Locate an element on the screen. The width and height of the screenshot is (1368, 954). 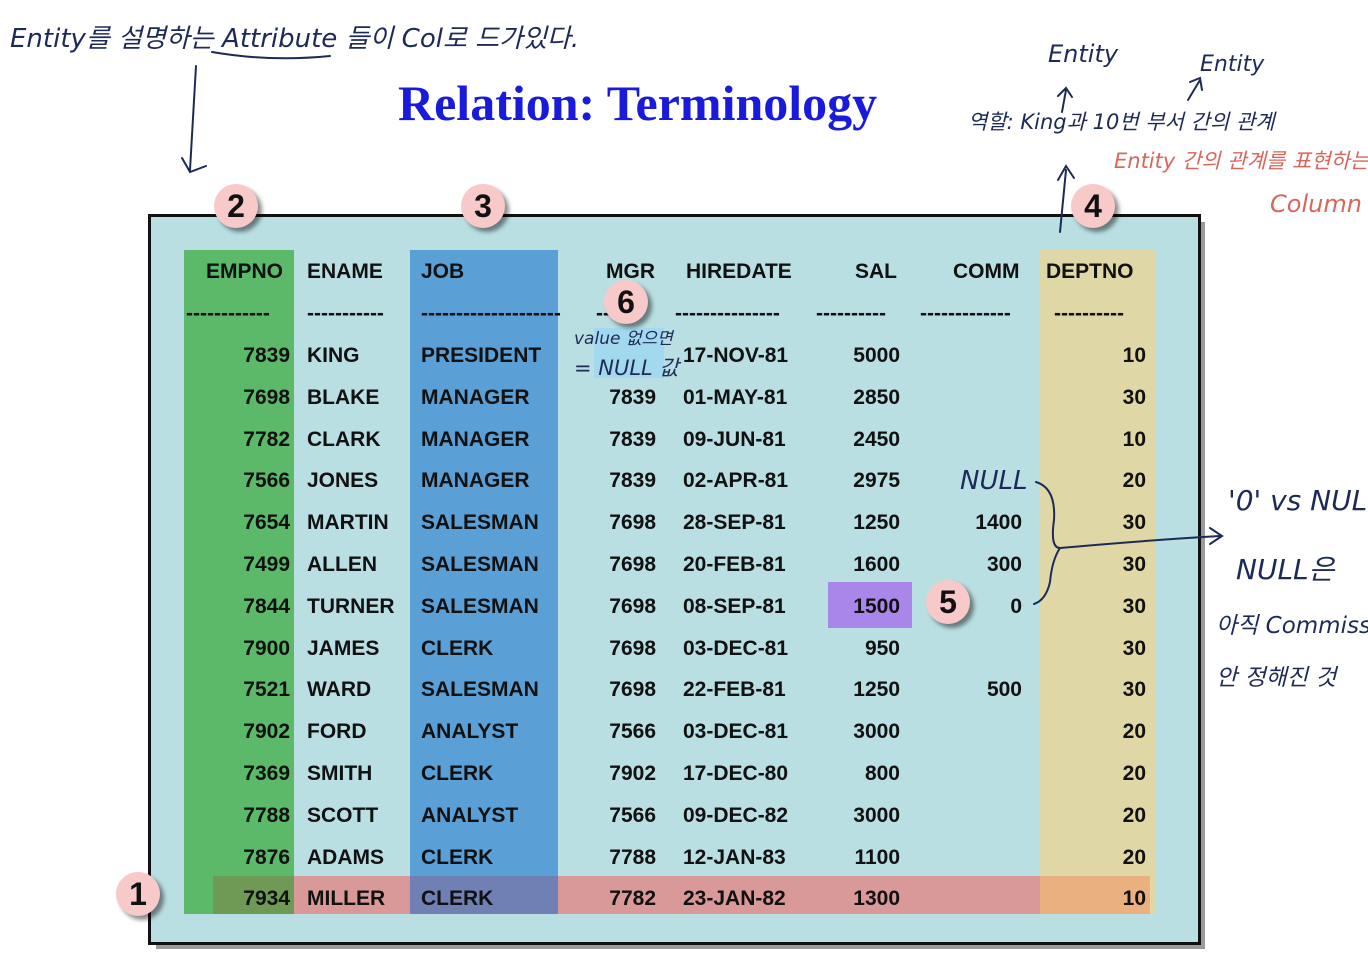
cell-sal: 1250 is located at coordinates (876, 690).